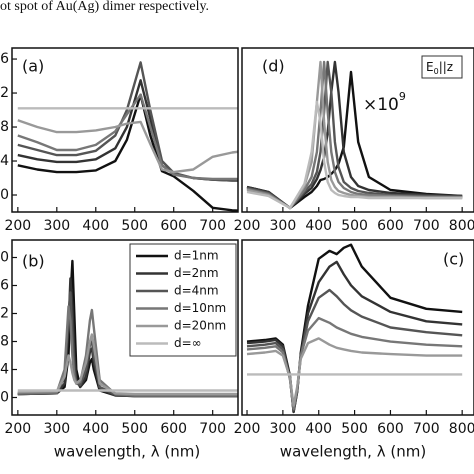 Image resolution: width=474 pixels, height=474 pixels. I want to click on y-tick-label: 20, so click(4, 258).